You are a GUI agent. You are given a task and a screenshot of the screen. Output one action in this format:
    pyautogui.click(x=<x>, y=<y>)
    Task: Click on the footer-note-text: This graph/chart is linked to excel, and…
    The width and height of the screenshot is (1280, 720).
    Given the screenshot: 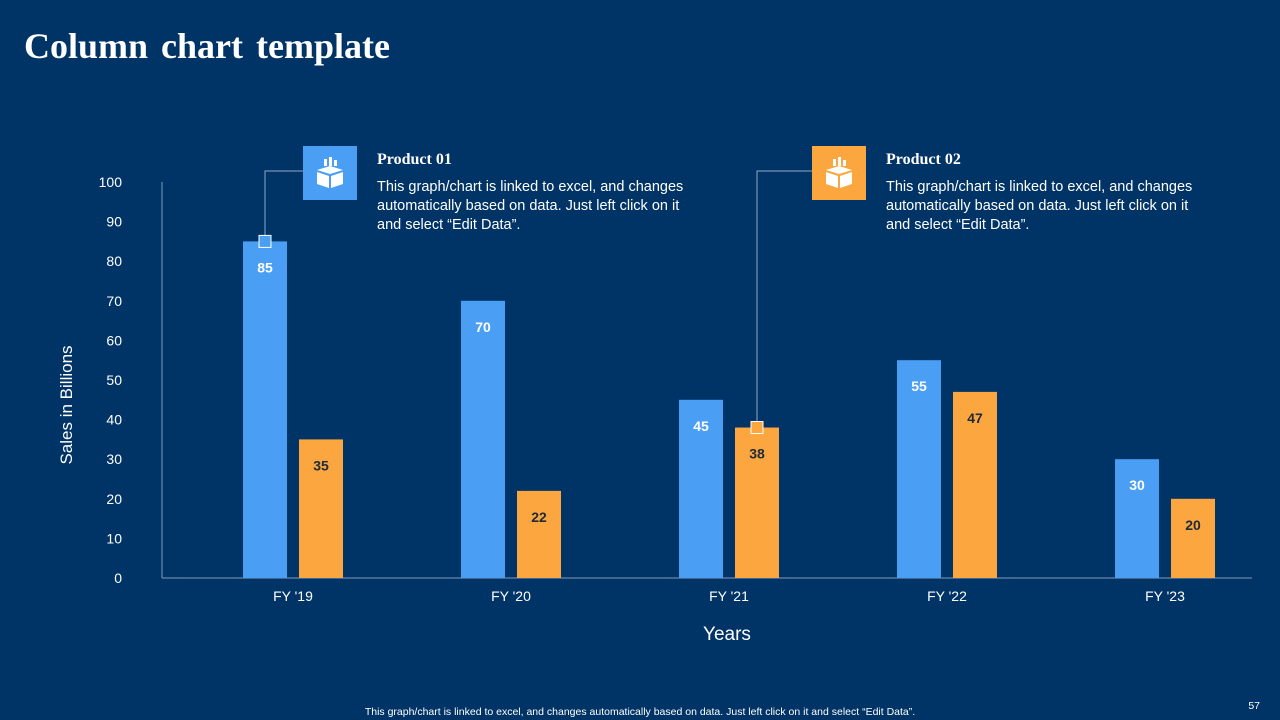 What is the action you would take?
    pyautogui.click(x=640, y=712)
    